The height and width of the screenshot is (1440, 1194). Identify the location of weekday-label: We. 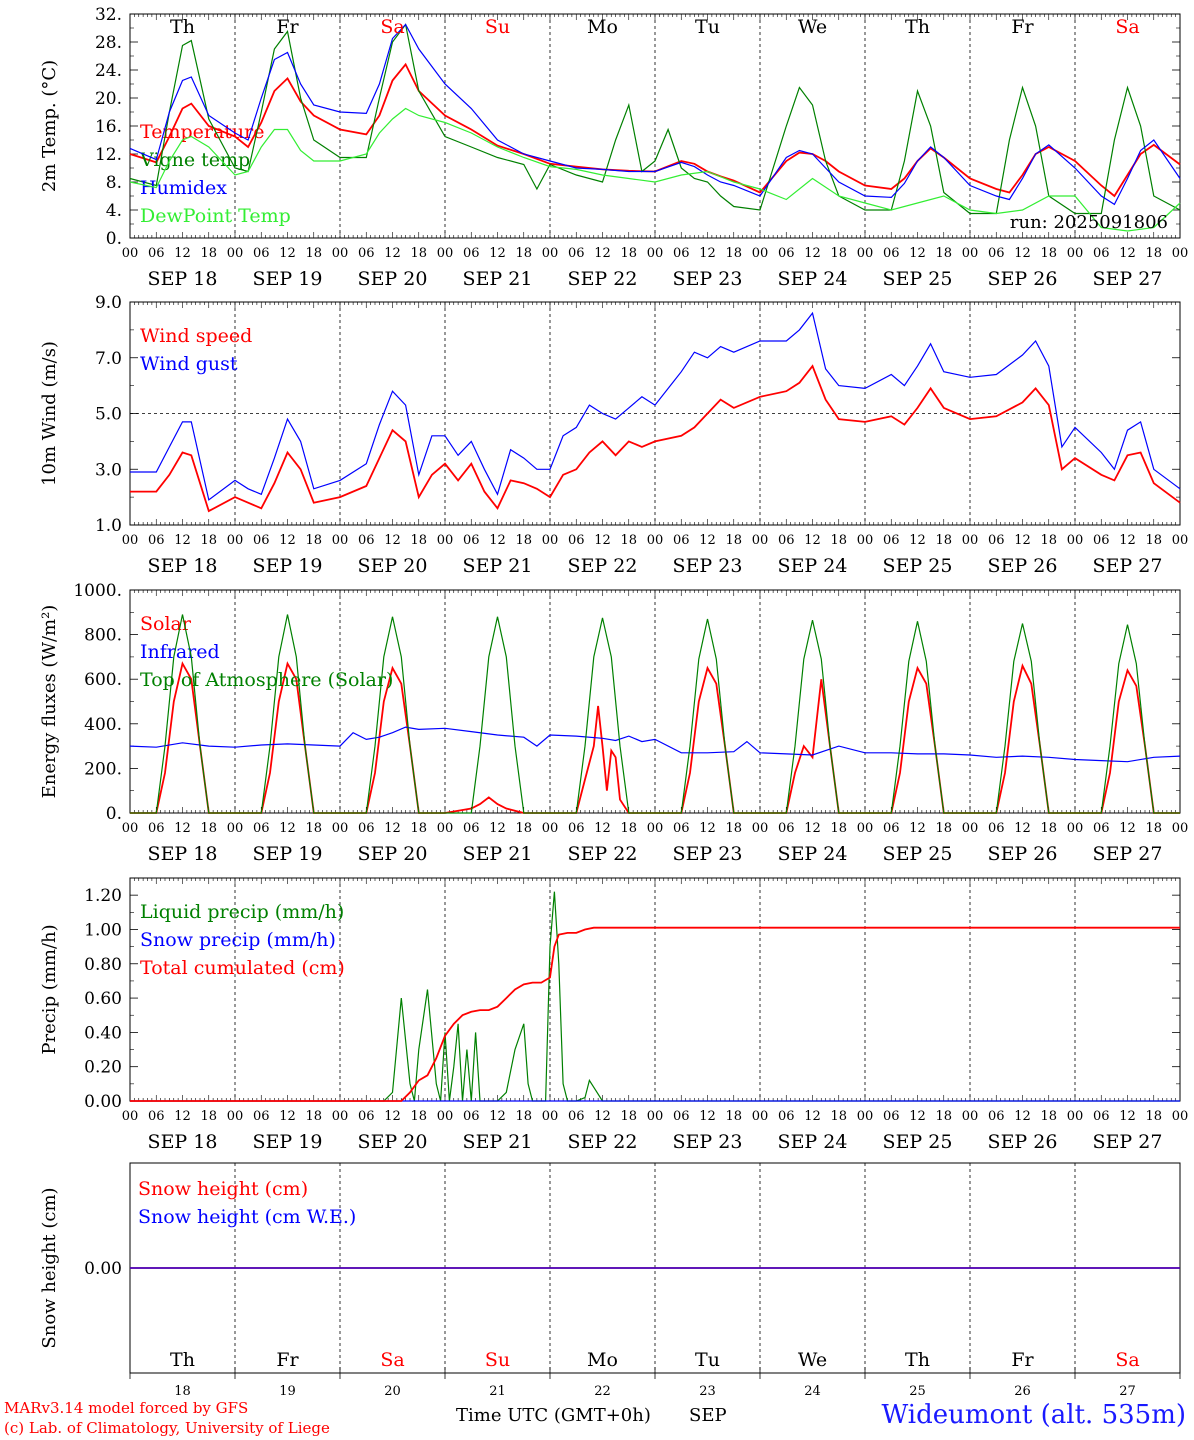
(812, 1360).